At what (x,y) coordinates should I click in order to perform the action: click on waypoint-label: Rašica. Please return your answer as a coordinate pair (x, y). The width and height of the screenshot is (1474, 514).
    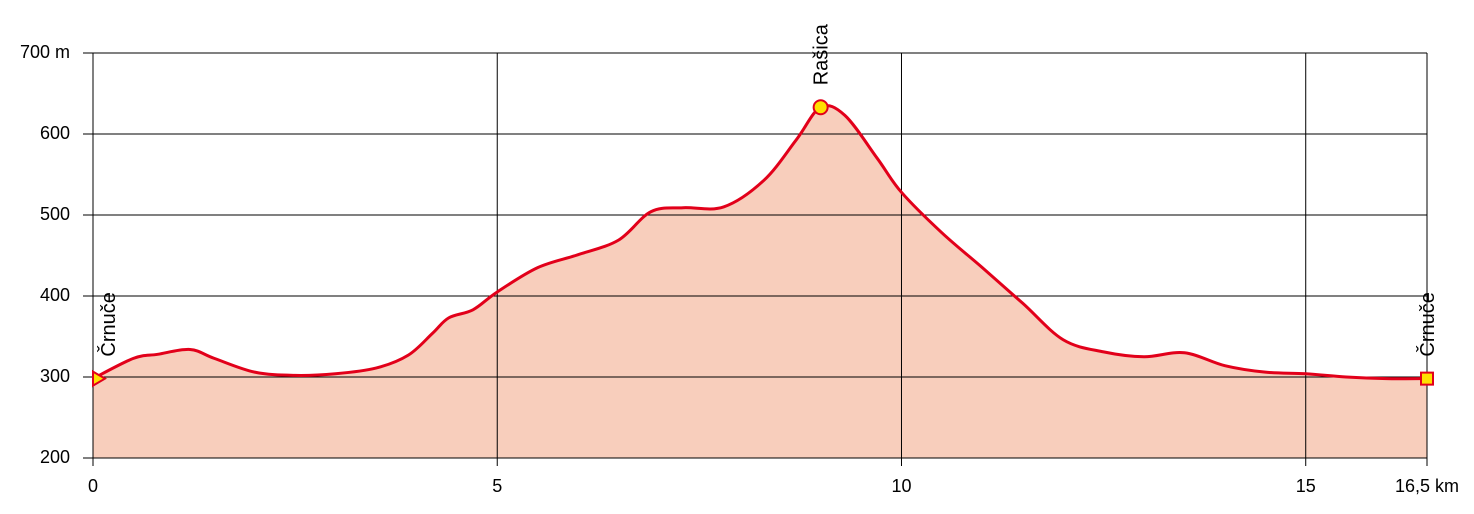
    Looking at the image, I should click on (822, 54).